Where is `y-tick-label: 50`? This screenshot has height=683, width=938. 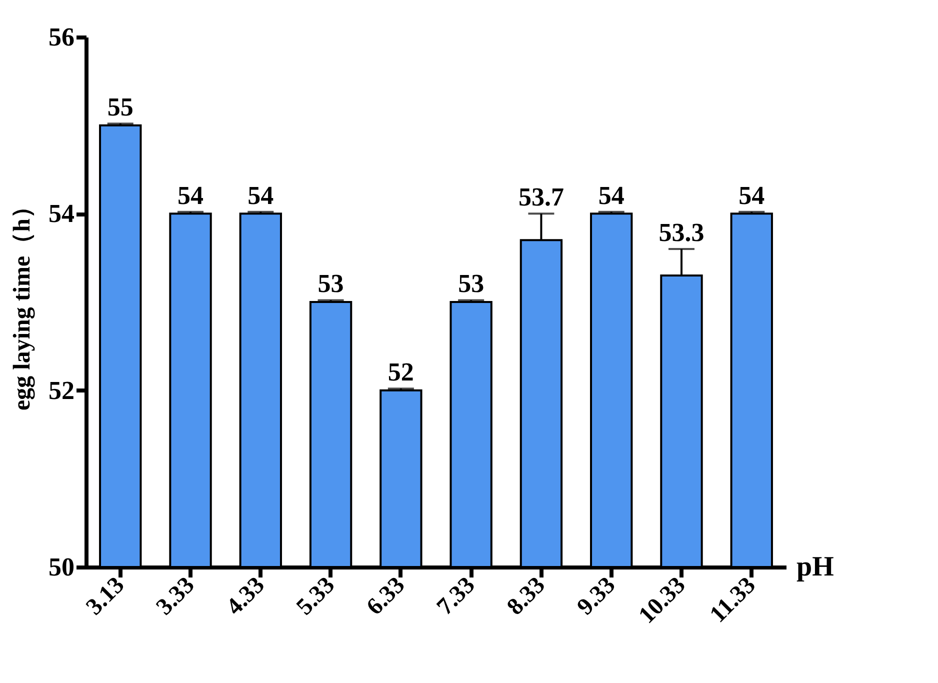 y-tick-label: 50 is located at coordinates (61, 567).